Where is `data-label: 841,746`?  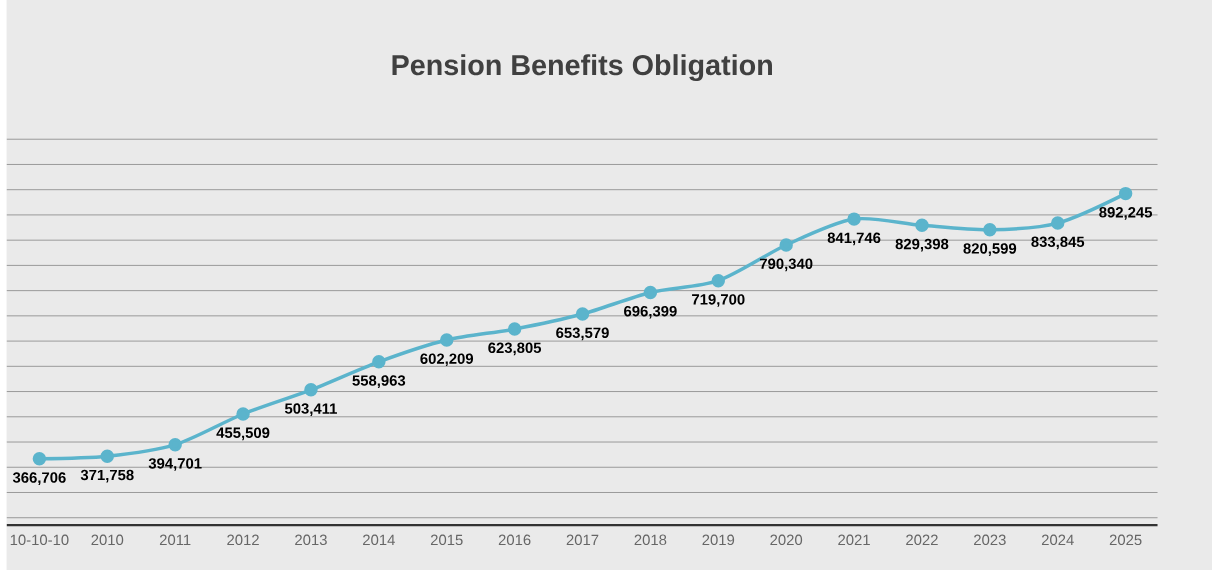
data-label: 841,746 is located at coordinates (854, 239).